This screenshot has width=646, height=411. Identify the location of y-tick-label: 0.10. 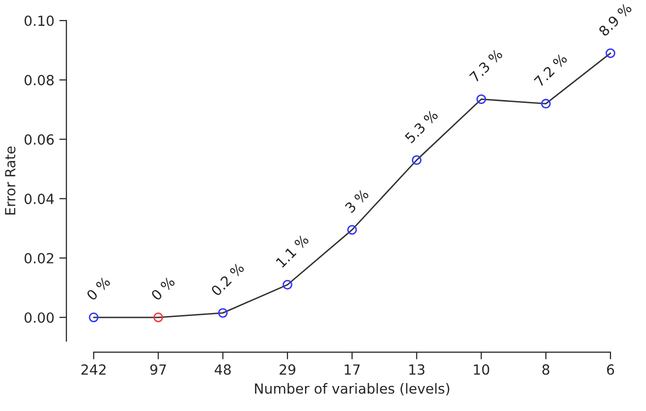
(39, 21).